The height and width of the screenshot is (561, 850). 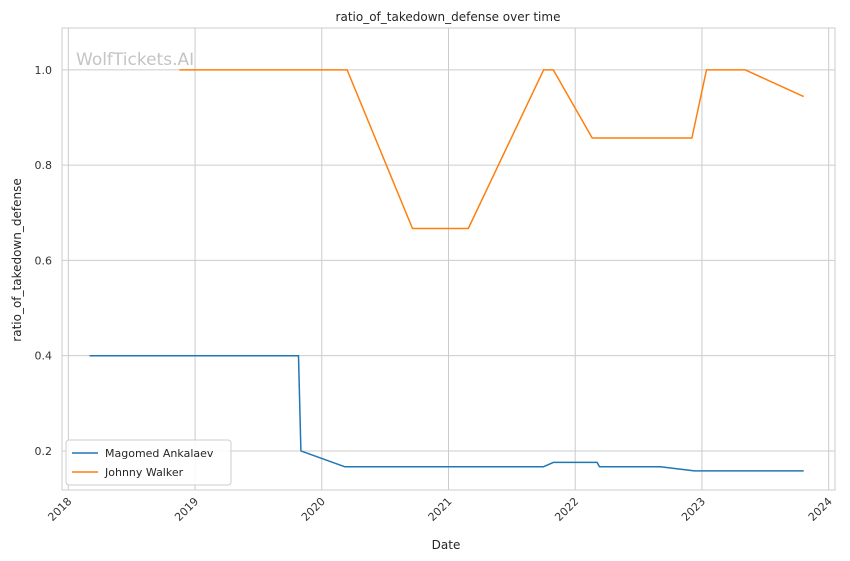 I want to click on y-tick-label: 0.6, so click(x=44, y=260).